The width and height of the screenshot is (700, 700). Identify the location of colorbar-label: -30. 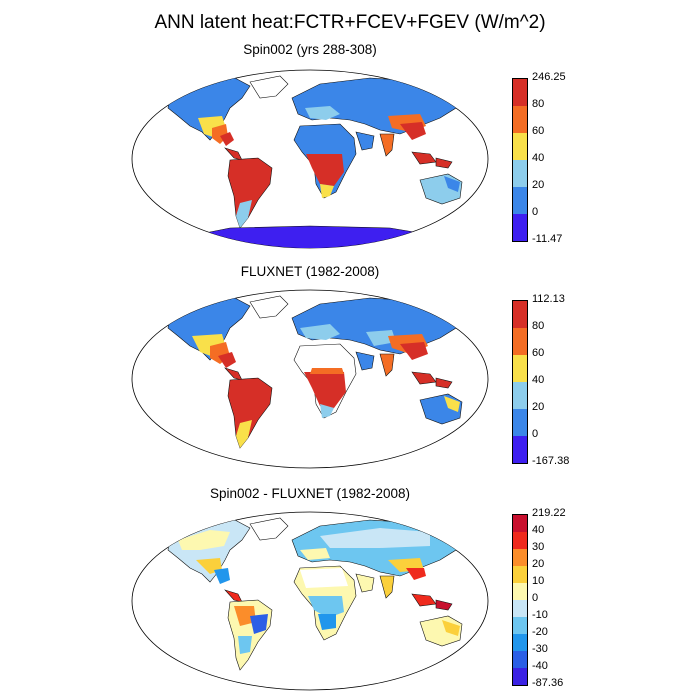
(540, 649).